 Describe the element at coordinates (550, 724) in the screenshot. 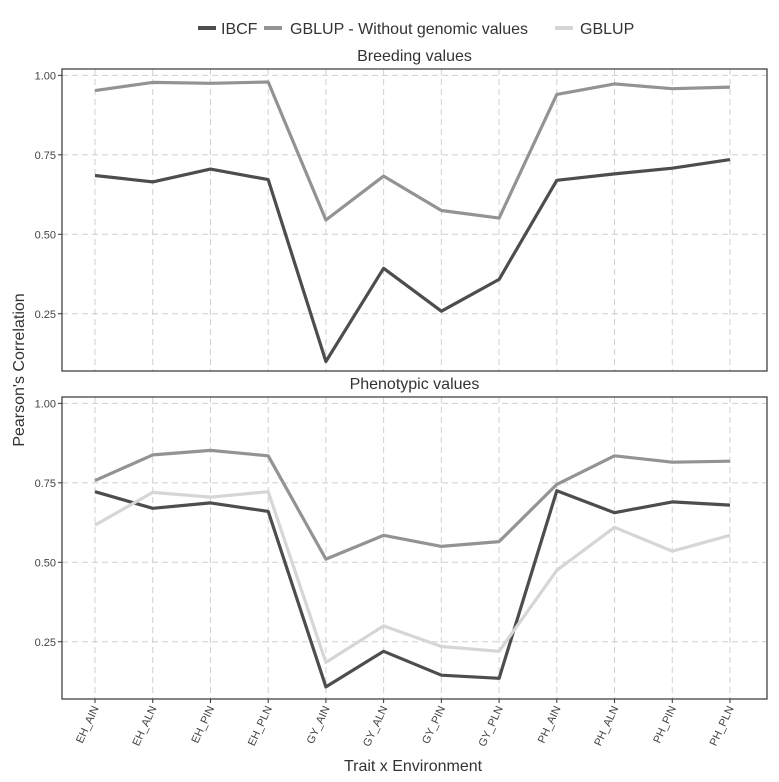

I see `x-tick-label: PH_AIN` at that location.